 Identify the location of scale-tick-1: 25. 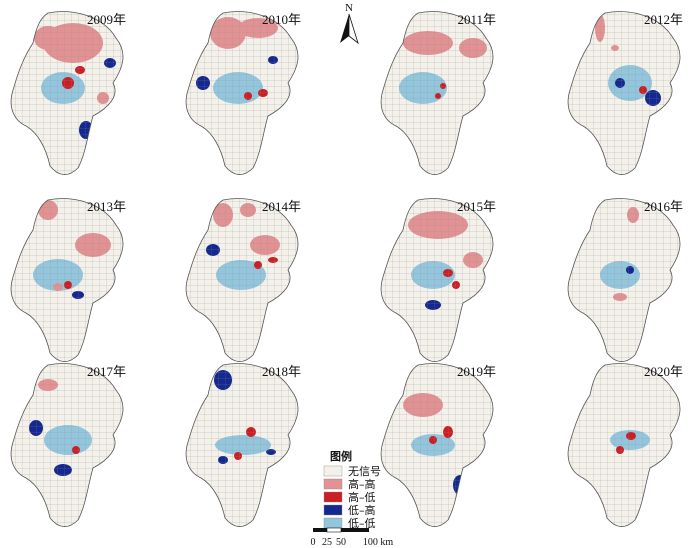
(327, 542).